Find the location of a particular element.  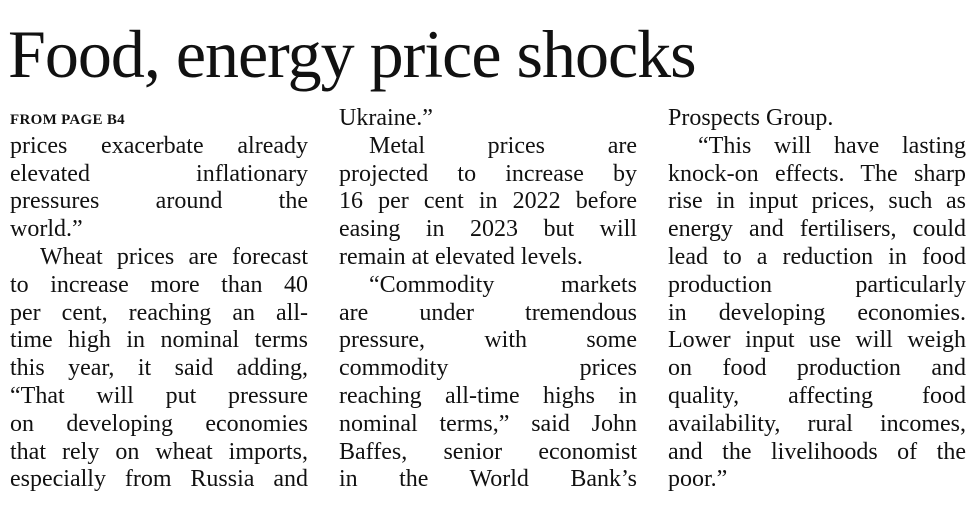

text-line: are under tremendous is located at coordinates (488, 312).